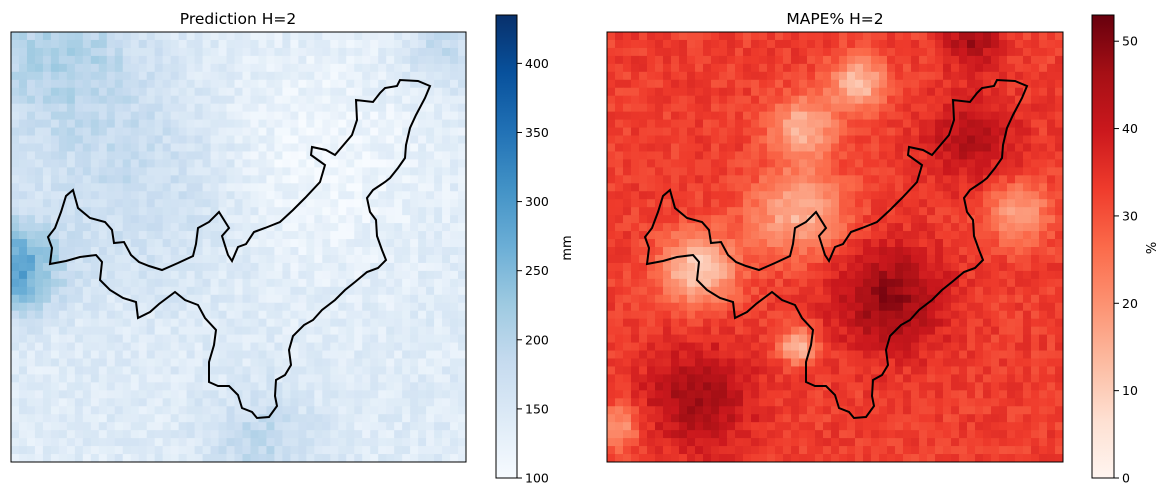 The width and height of the screenshot is (1171, 496). Describe the element at coordinates (537, 132) in the screenshot. I see `colorbar-tick-label: 350` at that location.